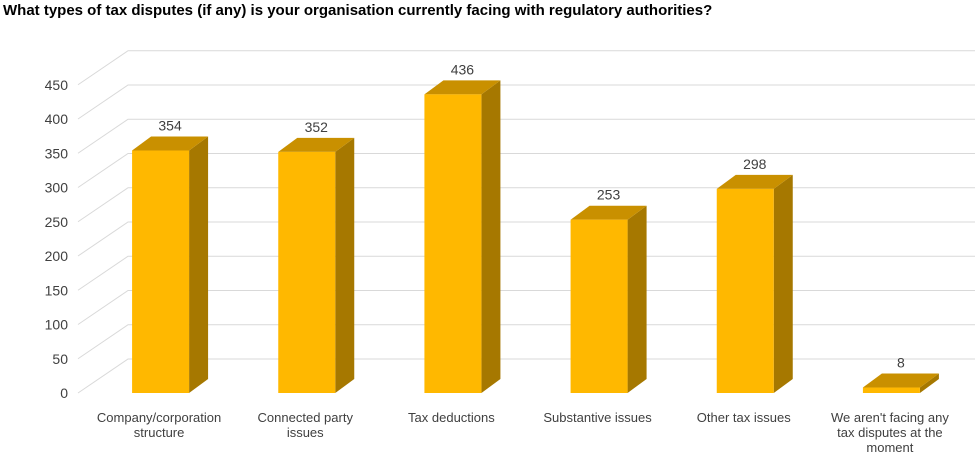 The image size is (977, 456). I want to click on y-tick-label: 250, so click(57, 222).